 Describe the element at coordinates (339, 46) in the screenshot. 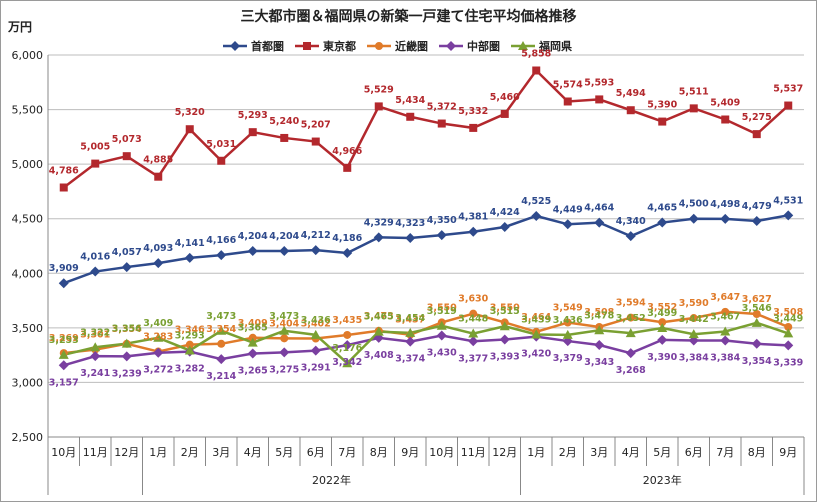

I see `legend-label: 東京都` at that location.